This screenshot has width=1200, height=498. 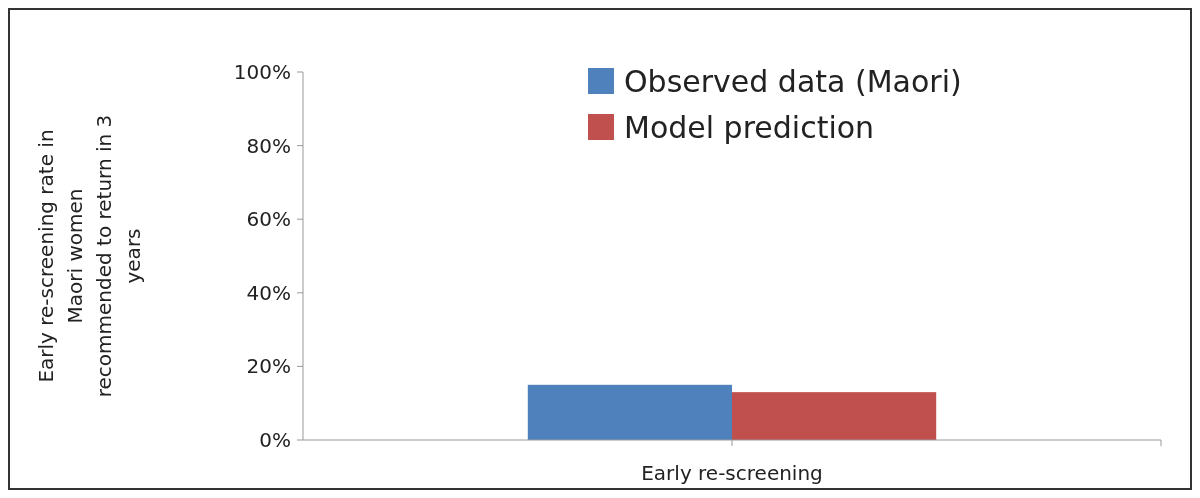 What do you see at coordinates (749, 127) in the screenshot?
I see `legend-label: Model prediction` at bounding box center [749, 127].